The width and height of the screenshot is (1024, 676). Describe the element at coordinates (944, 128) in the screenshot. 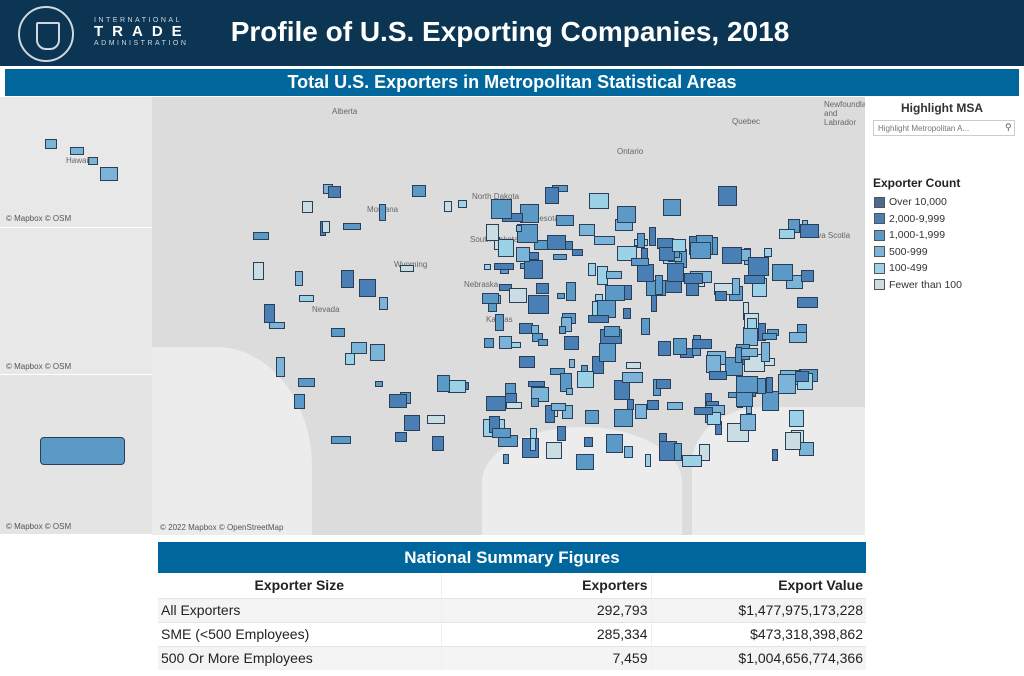

I see `highlight-msa-input` at that location.